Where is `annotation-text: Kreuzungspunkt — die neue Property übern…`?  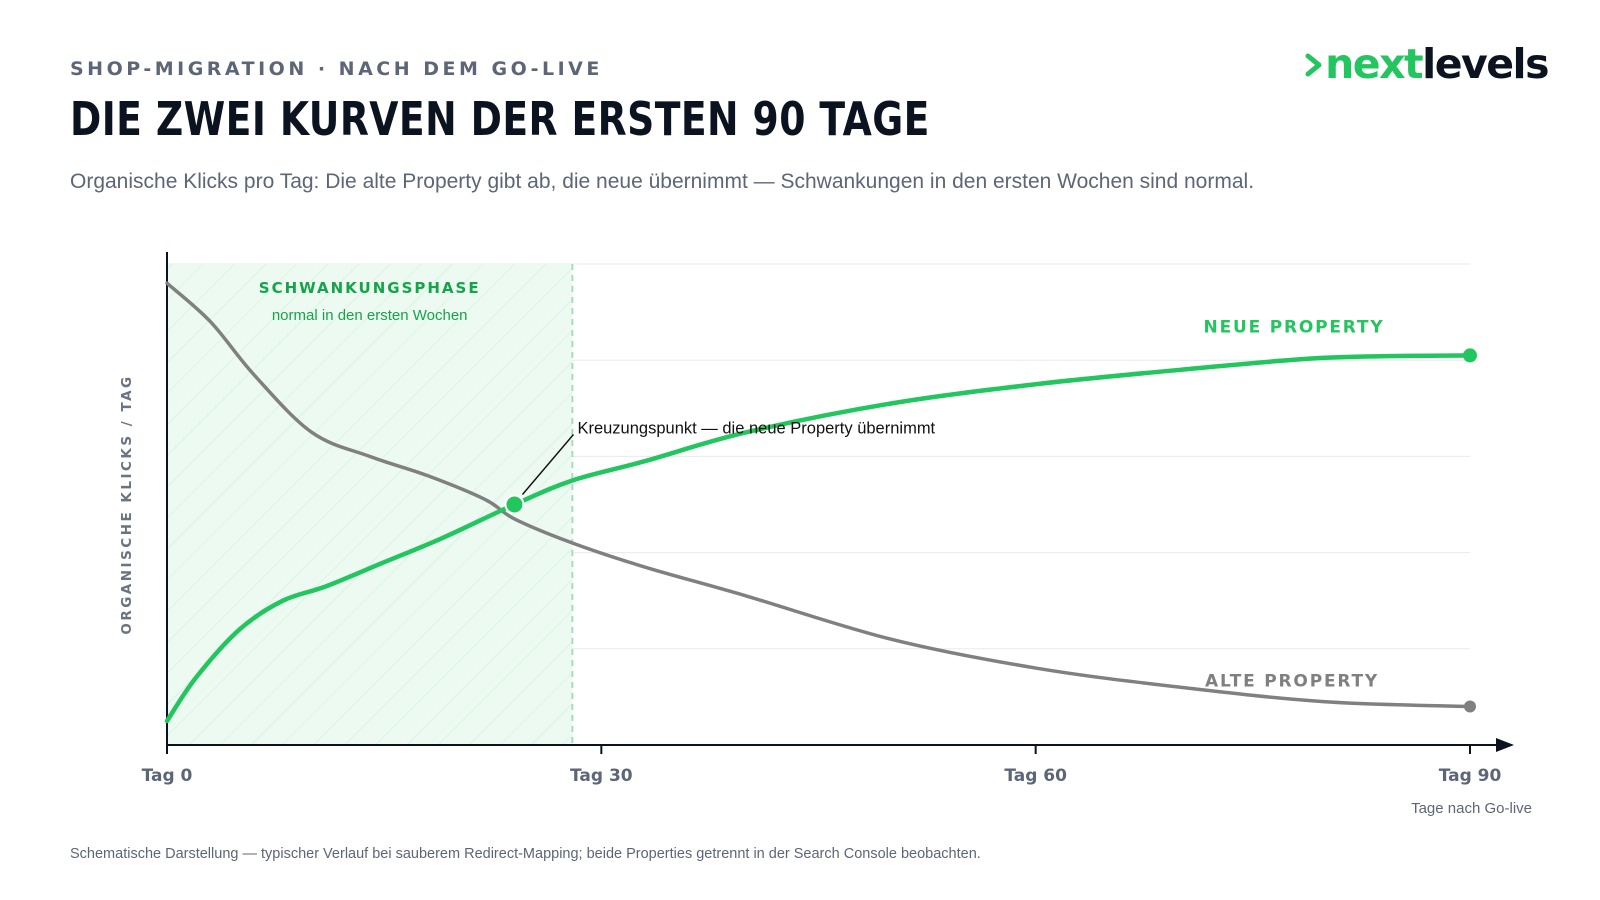
annotation-text: Kreuzungspunkt — die neue Property übern… is located at coordinates (756, 429).